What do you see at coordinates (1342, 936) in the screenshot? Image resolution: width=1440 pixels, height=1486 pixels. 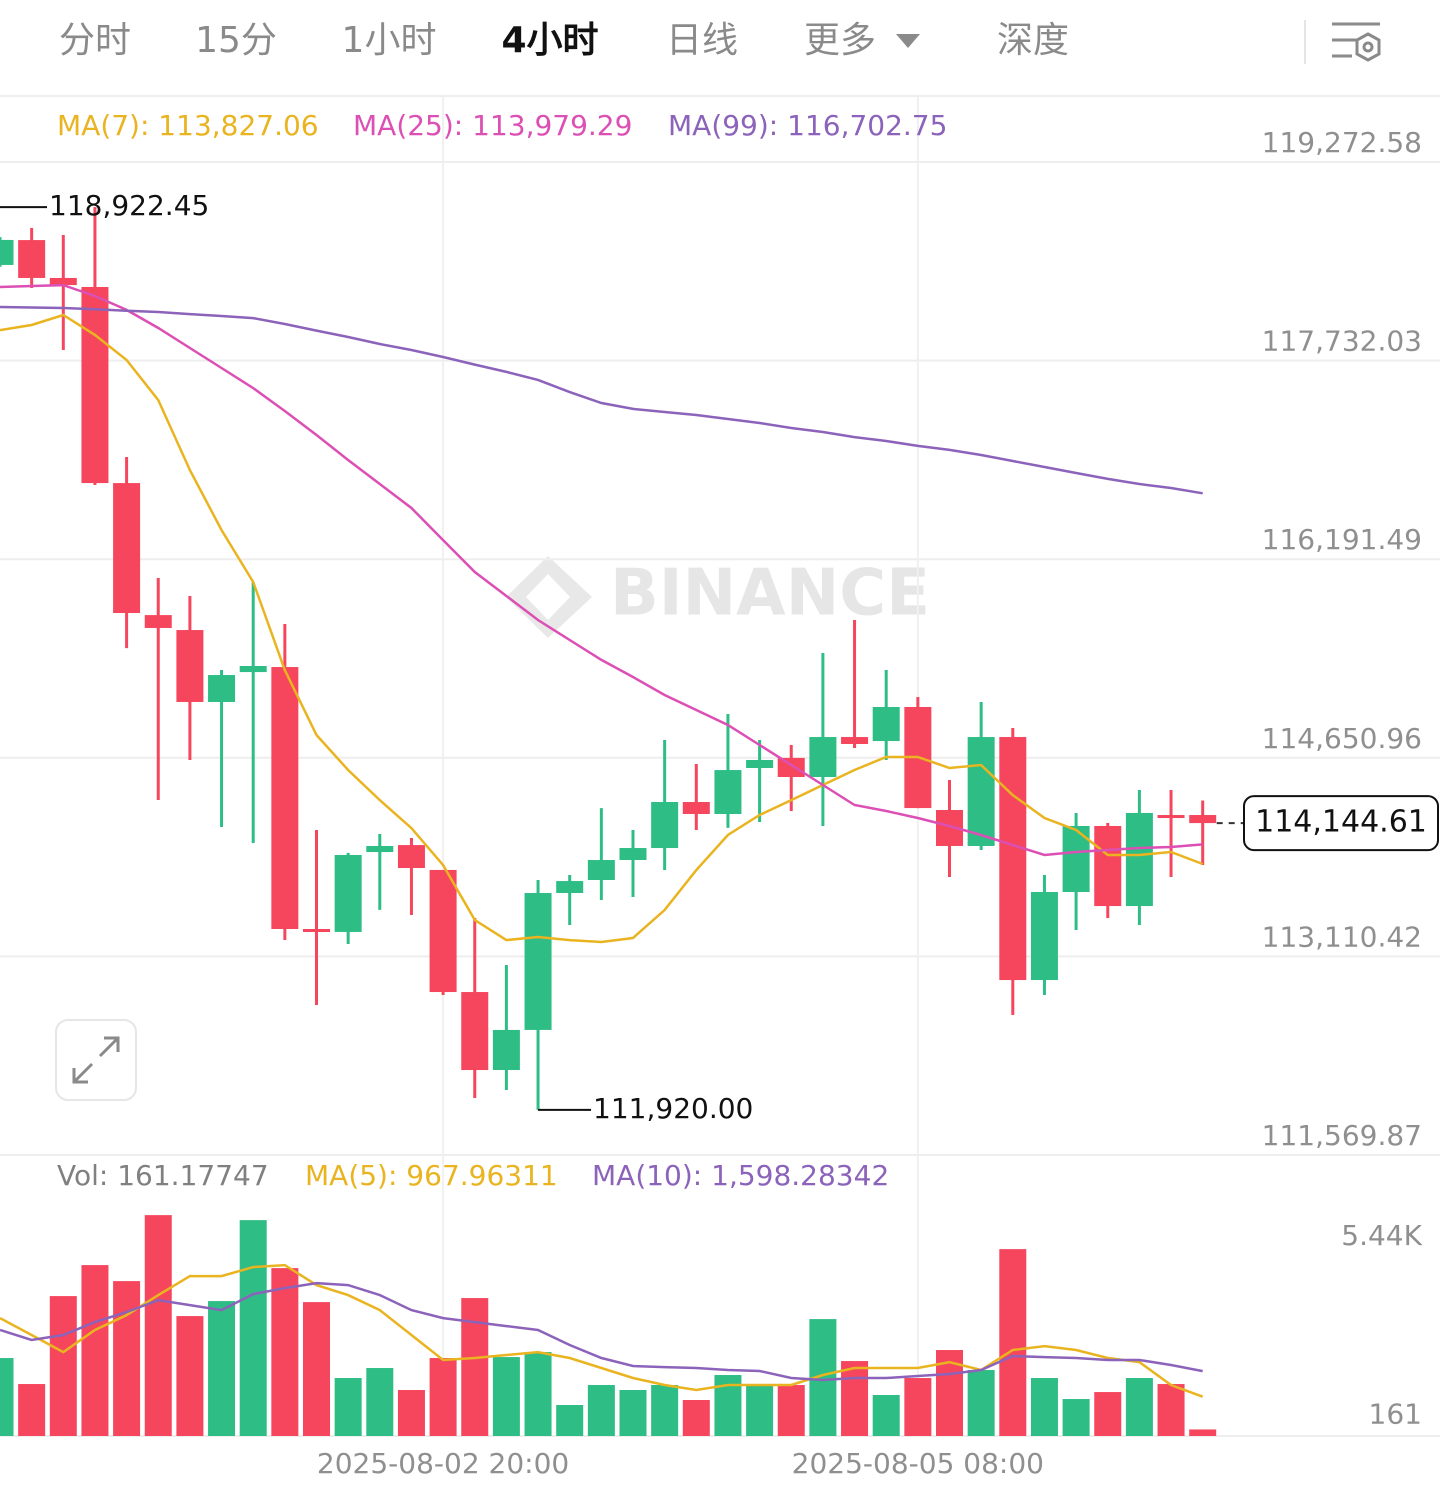 I see `y-tick-label: 113,110.42` at bounding box center [1342, 936].